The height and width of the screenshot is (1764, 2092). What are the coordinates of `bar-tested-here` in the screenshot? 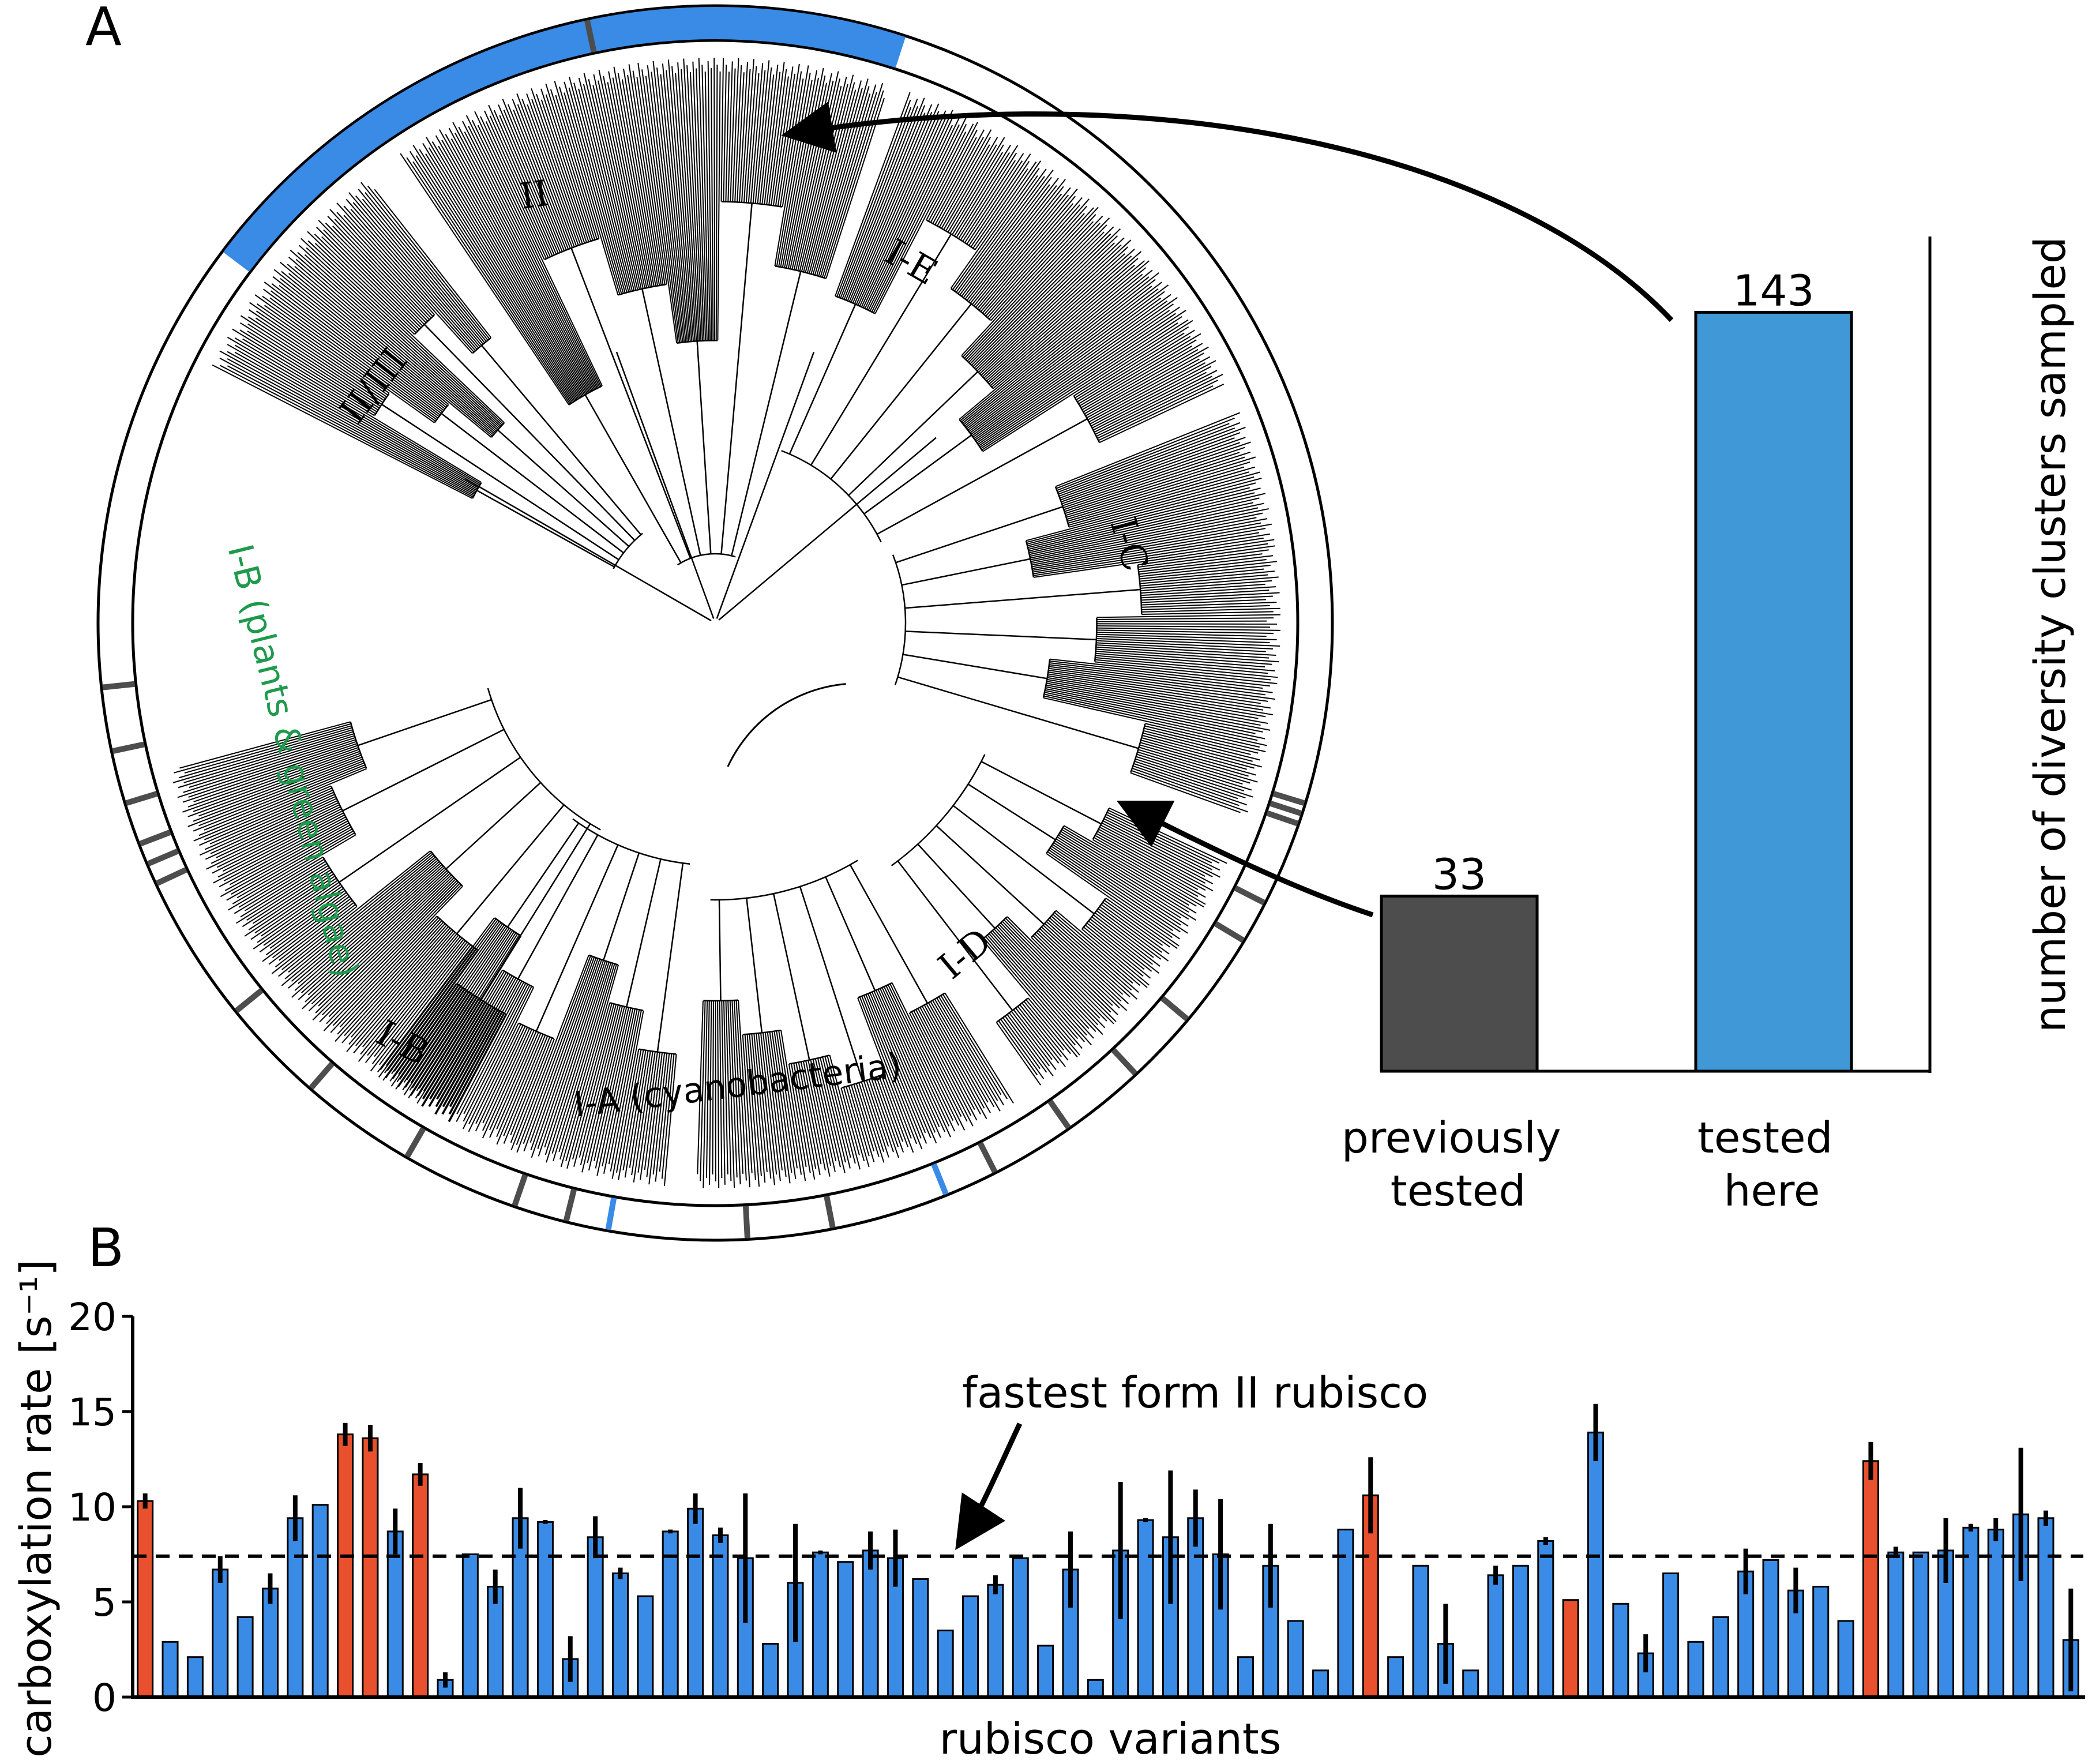 It's located at (1773, 691).